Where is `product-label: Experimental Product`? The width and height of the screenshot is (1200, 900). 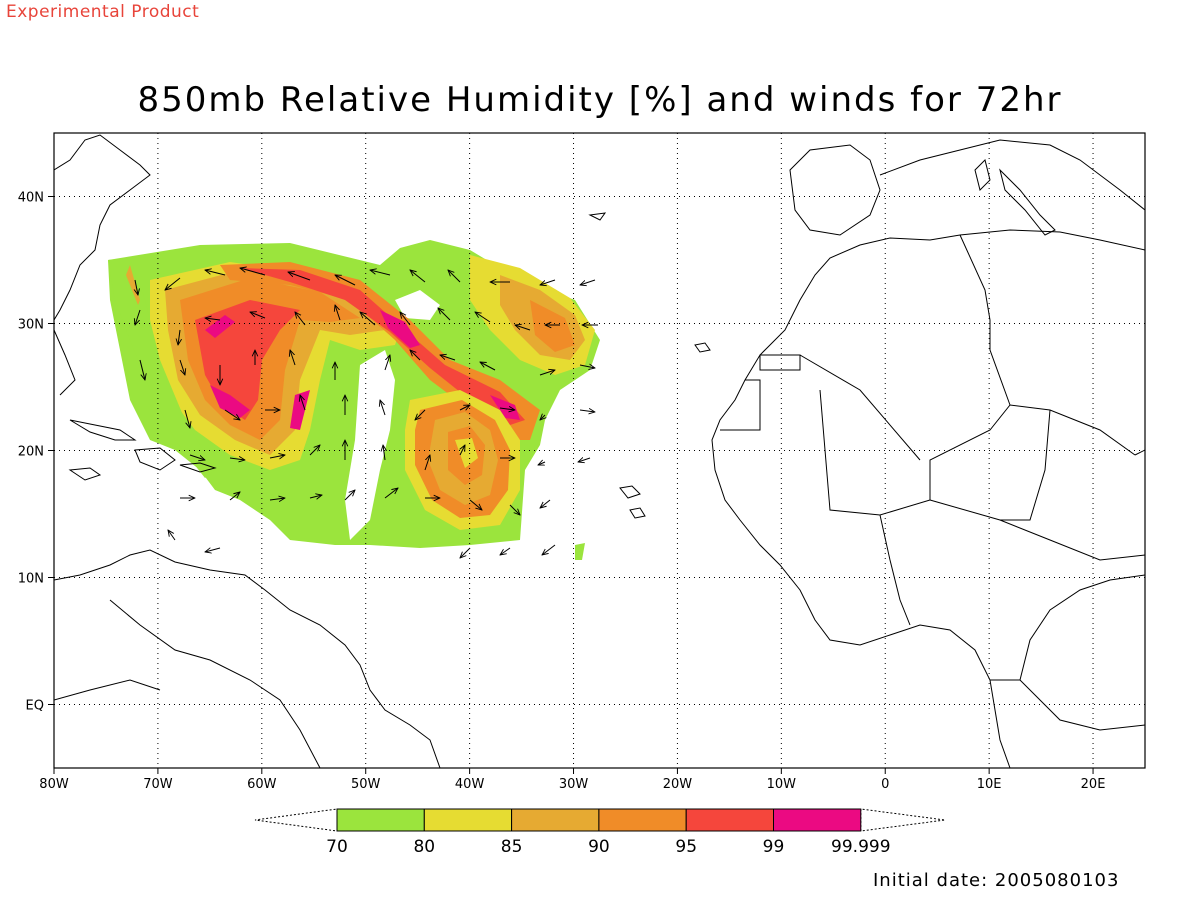 product-label: Experimental Product is located at coordinates (103, 12).